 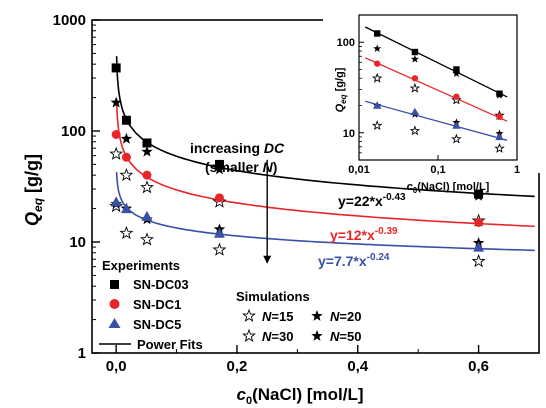 I want to click on inset-fit-line-sn-dc5, so click(x=436, y=120).